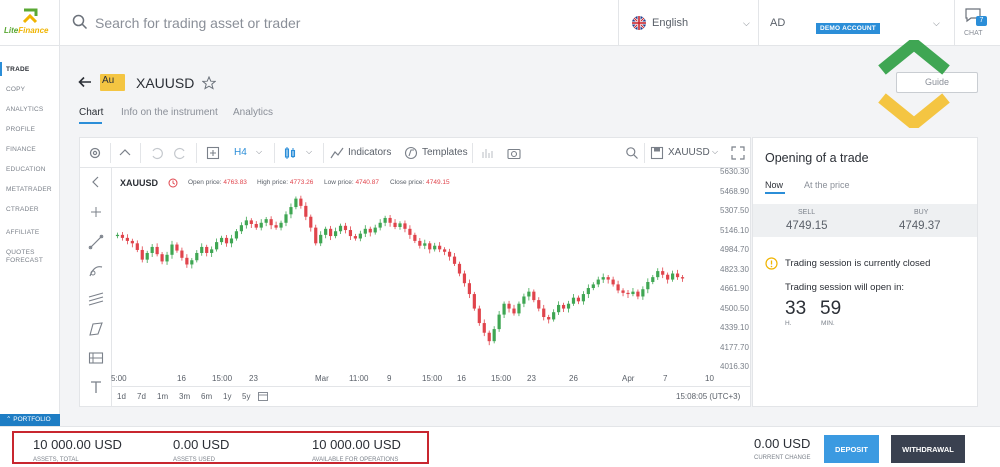 The height and width of the screenshot is (467, 1000). Describe the element at coordinates (420, 182) in the screenshot. I see `legend-close: Close price: 4749.15` at that location.